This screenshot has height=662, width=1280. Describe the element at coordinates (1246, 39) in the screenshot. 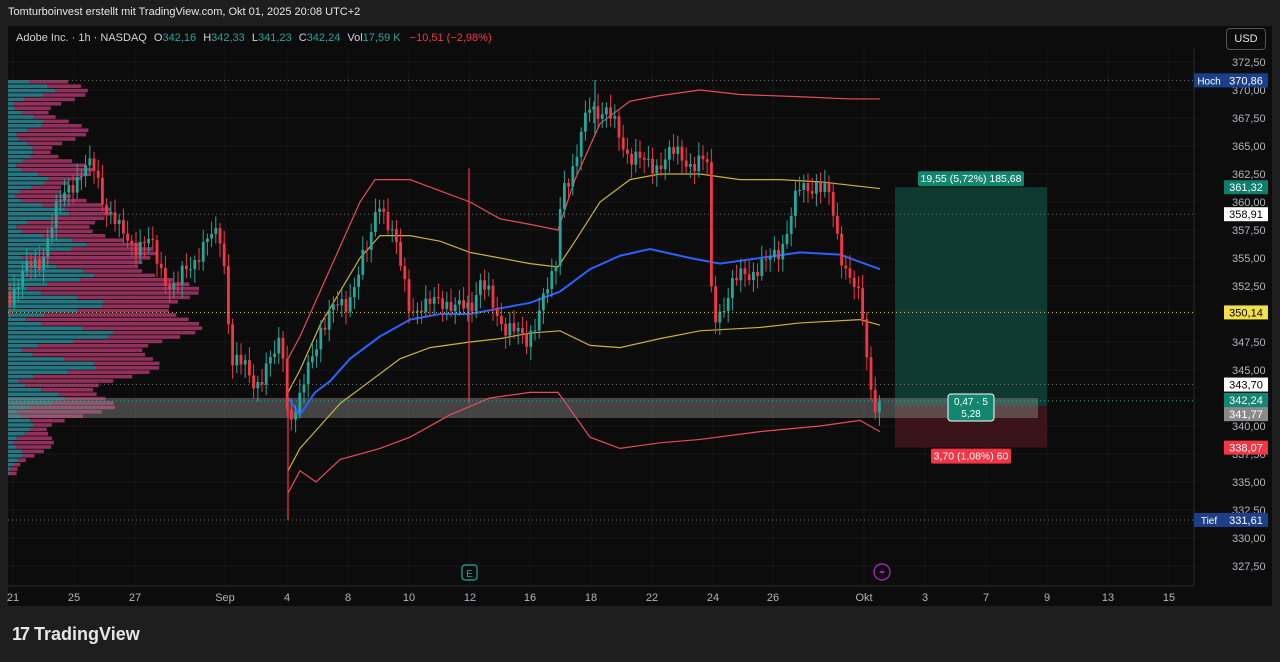

I see `currency-button: USD` at that location.